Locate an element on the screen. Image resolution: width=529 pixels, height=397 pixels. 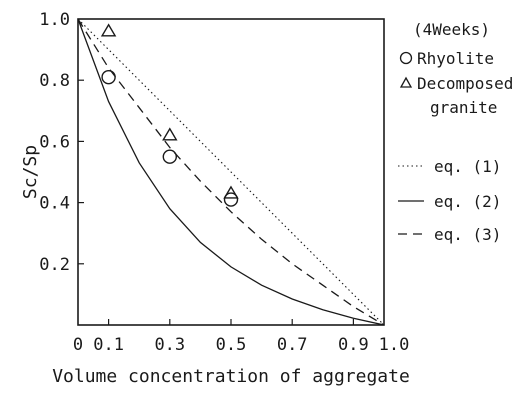
legend-eq1-label: eq. (1) is located at coordinates (467, 166).